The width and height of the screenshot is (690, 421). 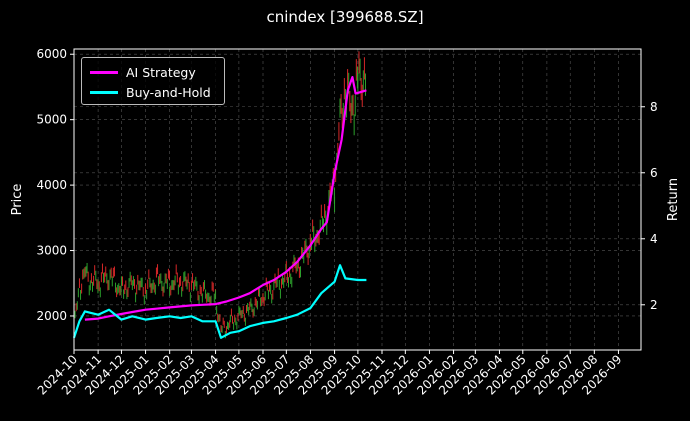 I want to click on legend-swatch-buy-and-hold, so click(x=104, y=92).